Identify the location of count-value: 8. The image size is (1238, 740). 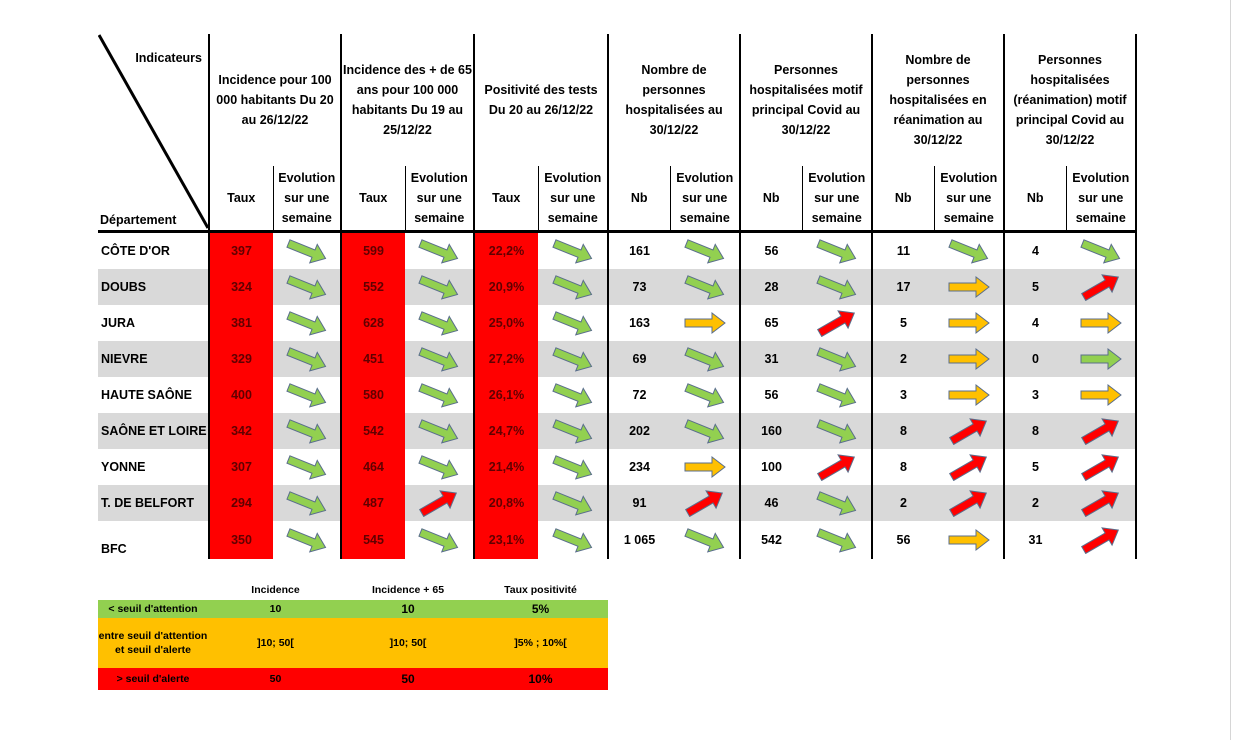
(902, 431).